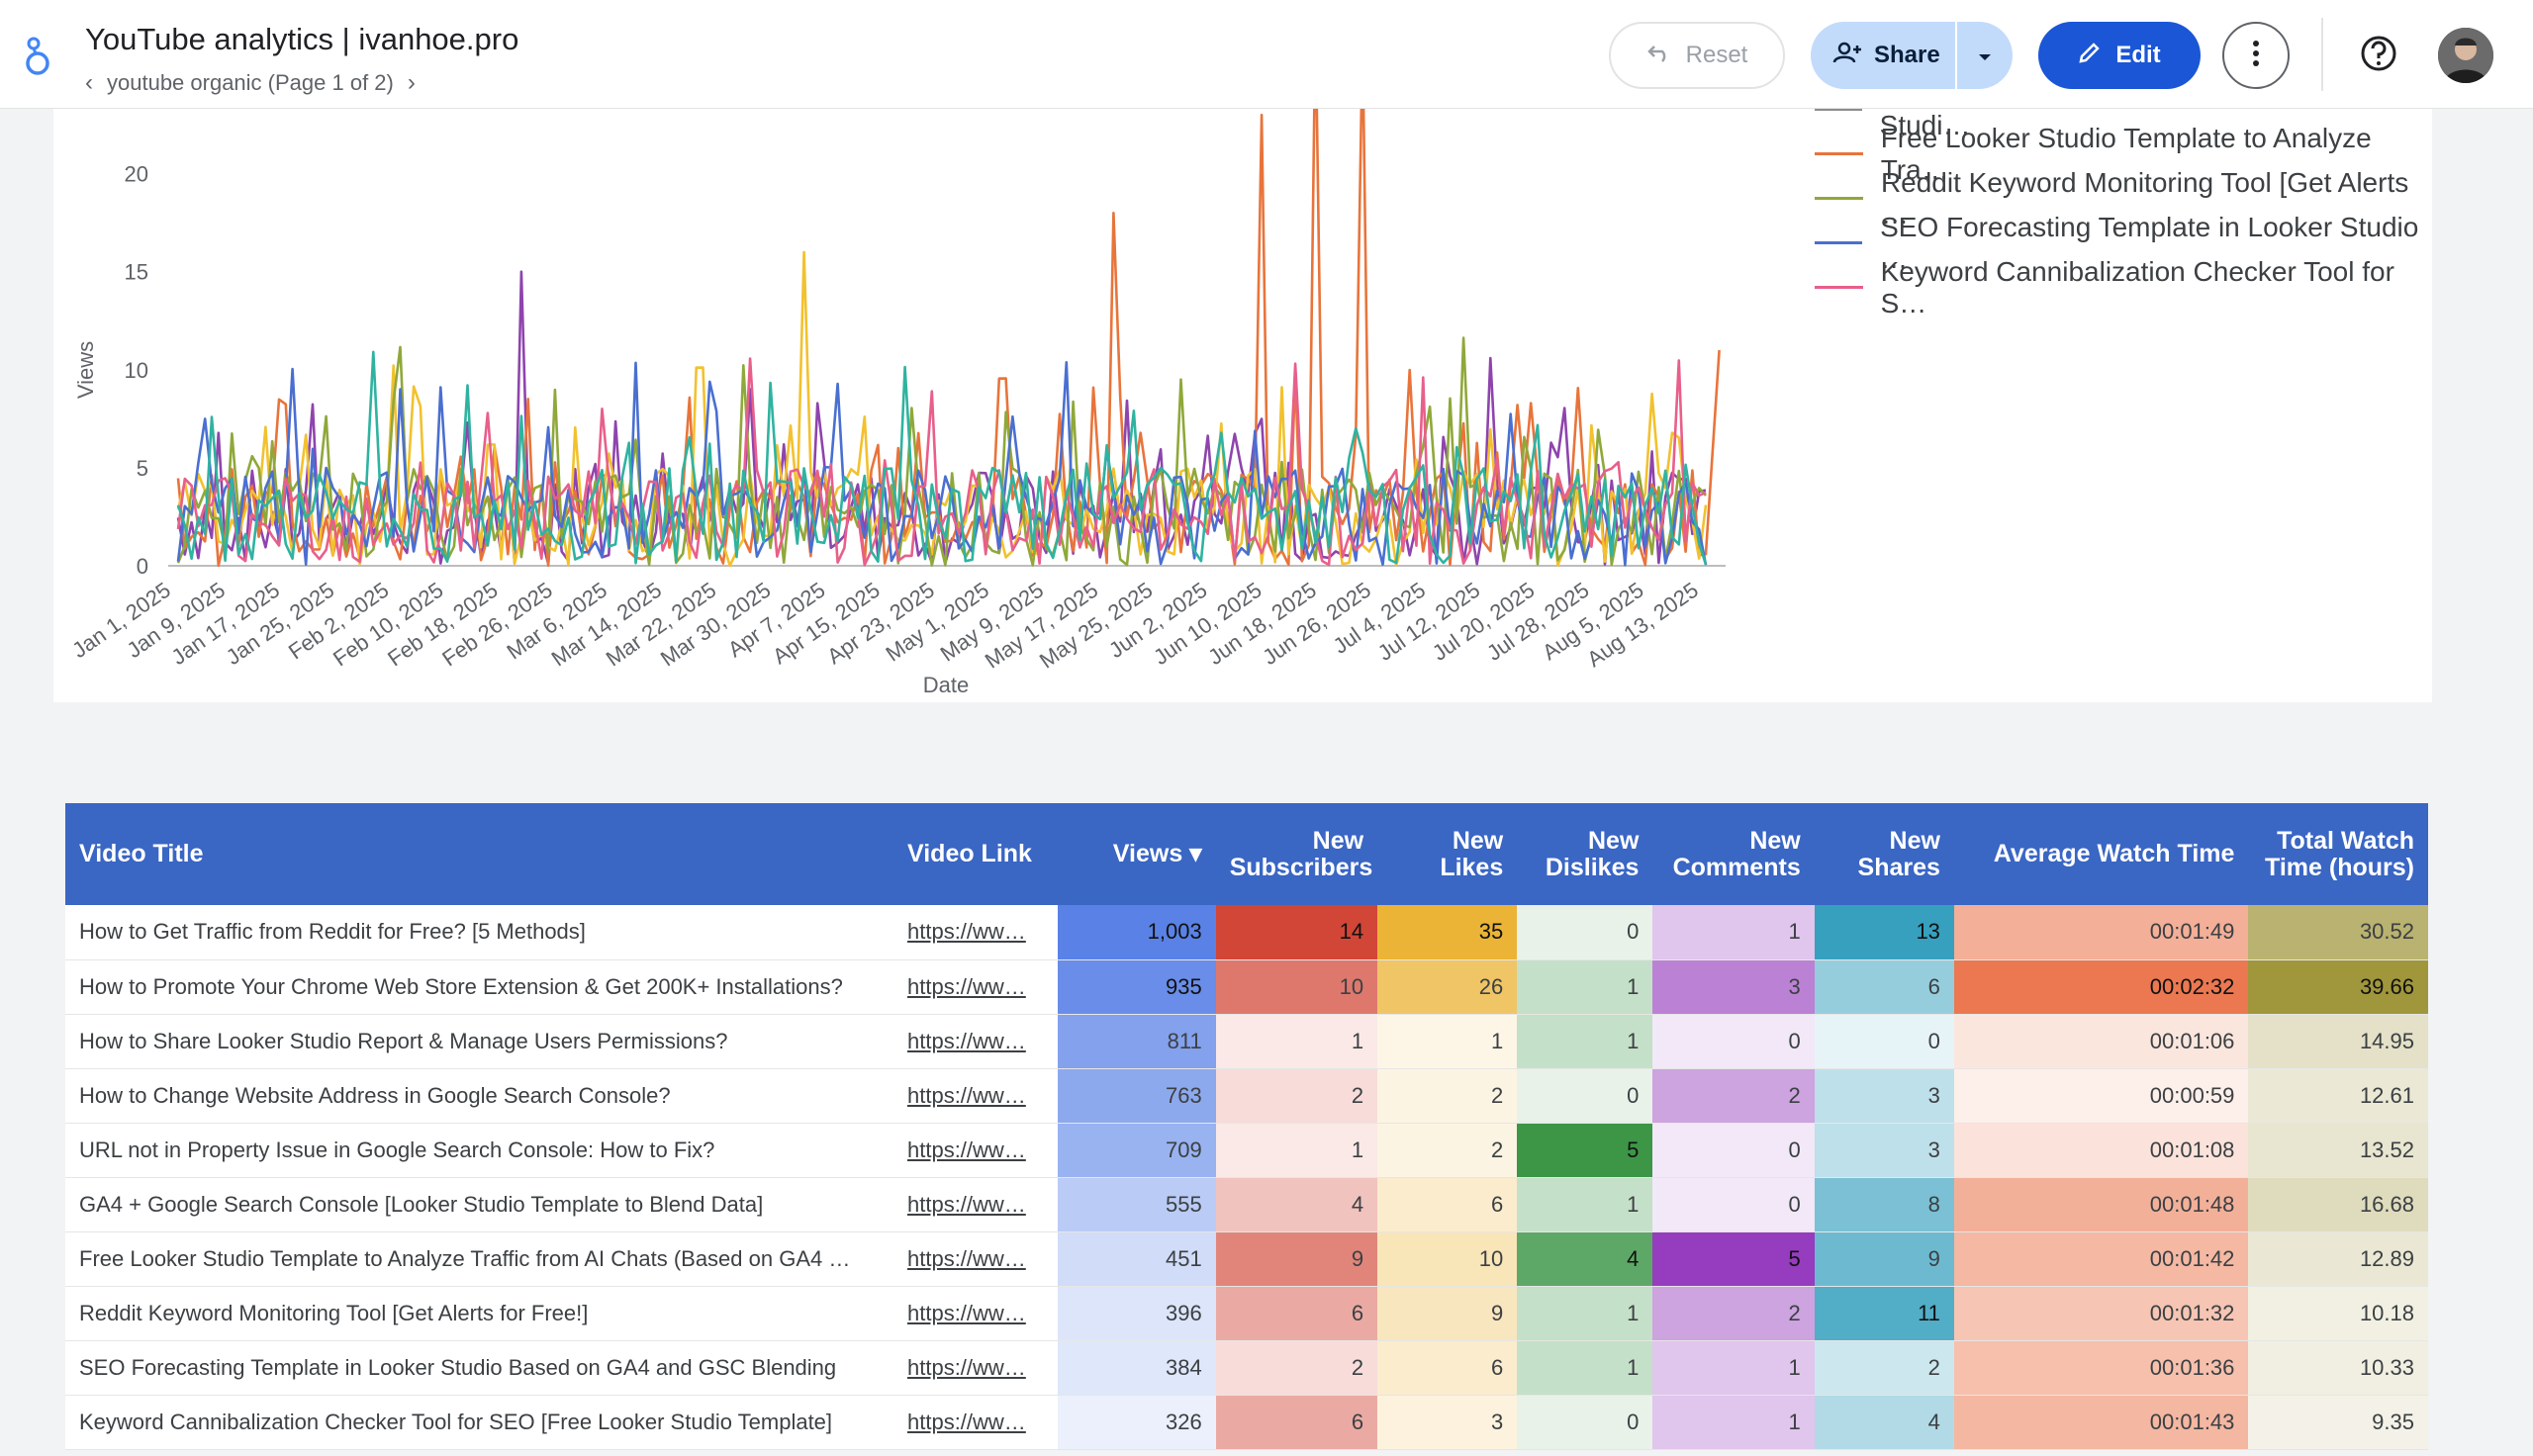 This screenshot has height=1456, width=2533. I want to click on new-comments-cell: 1, so click(1733, 1368).